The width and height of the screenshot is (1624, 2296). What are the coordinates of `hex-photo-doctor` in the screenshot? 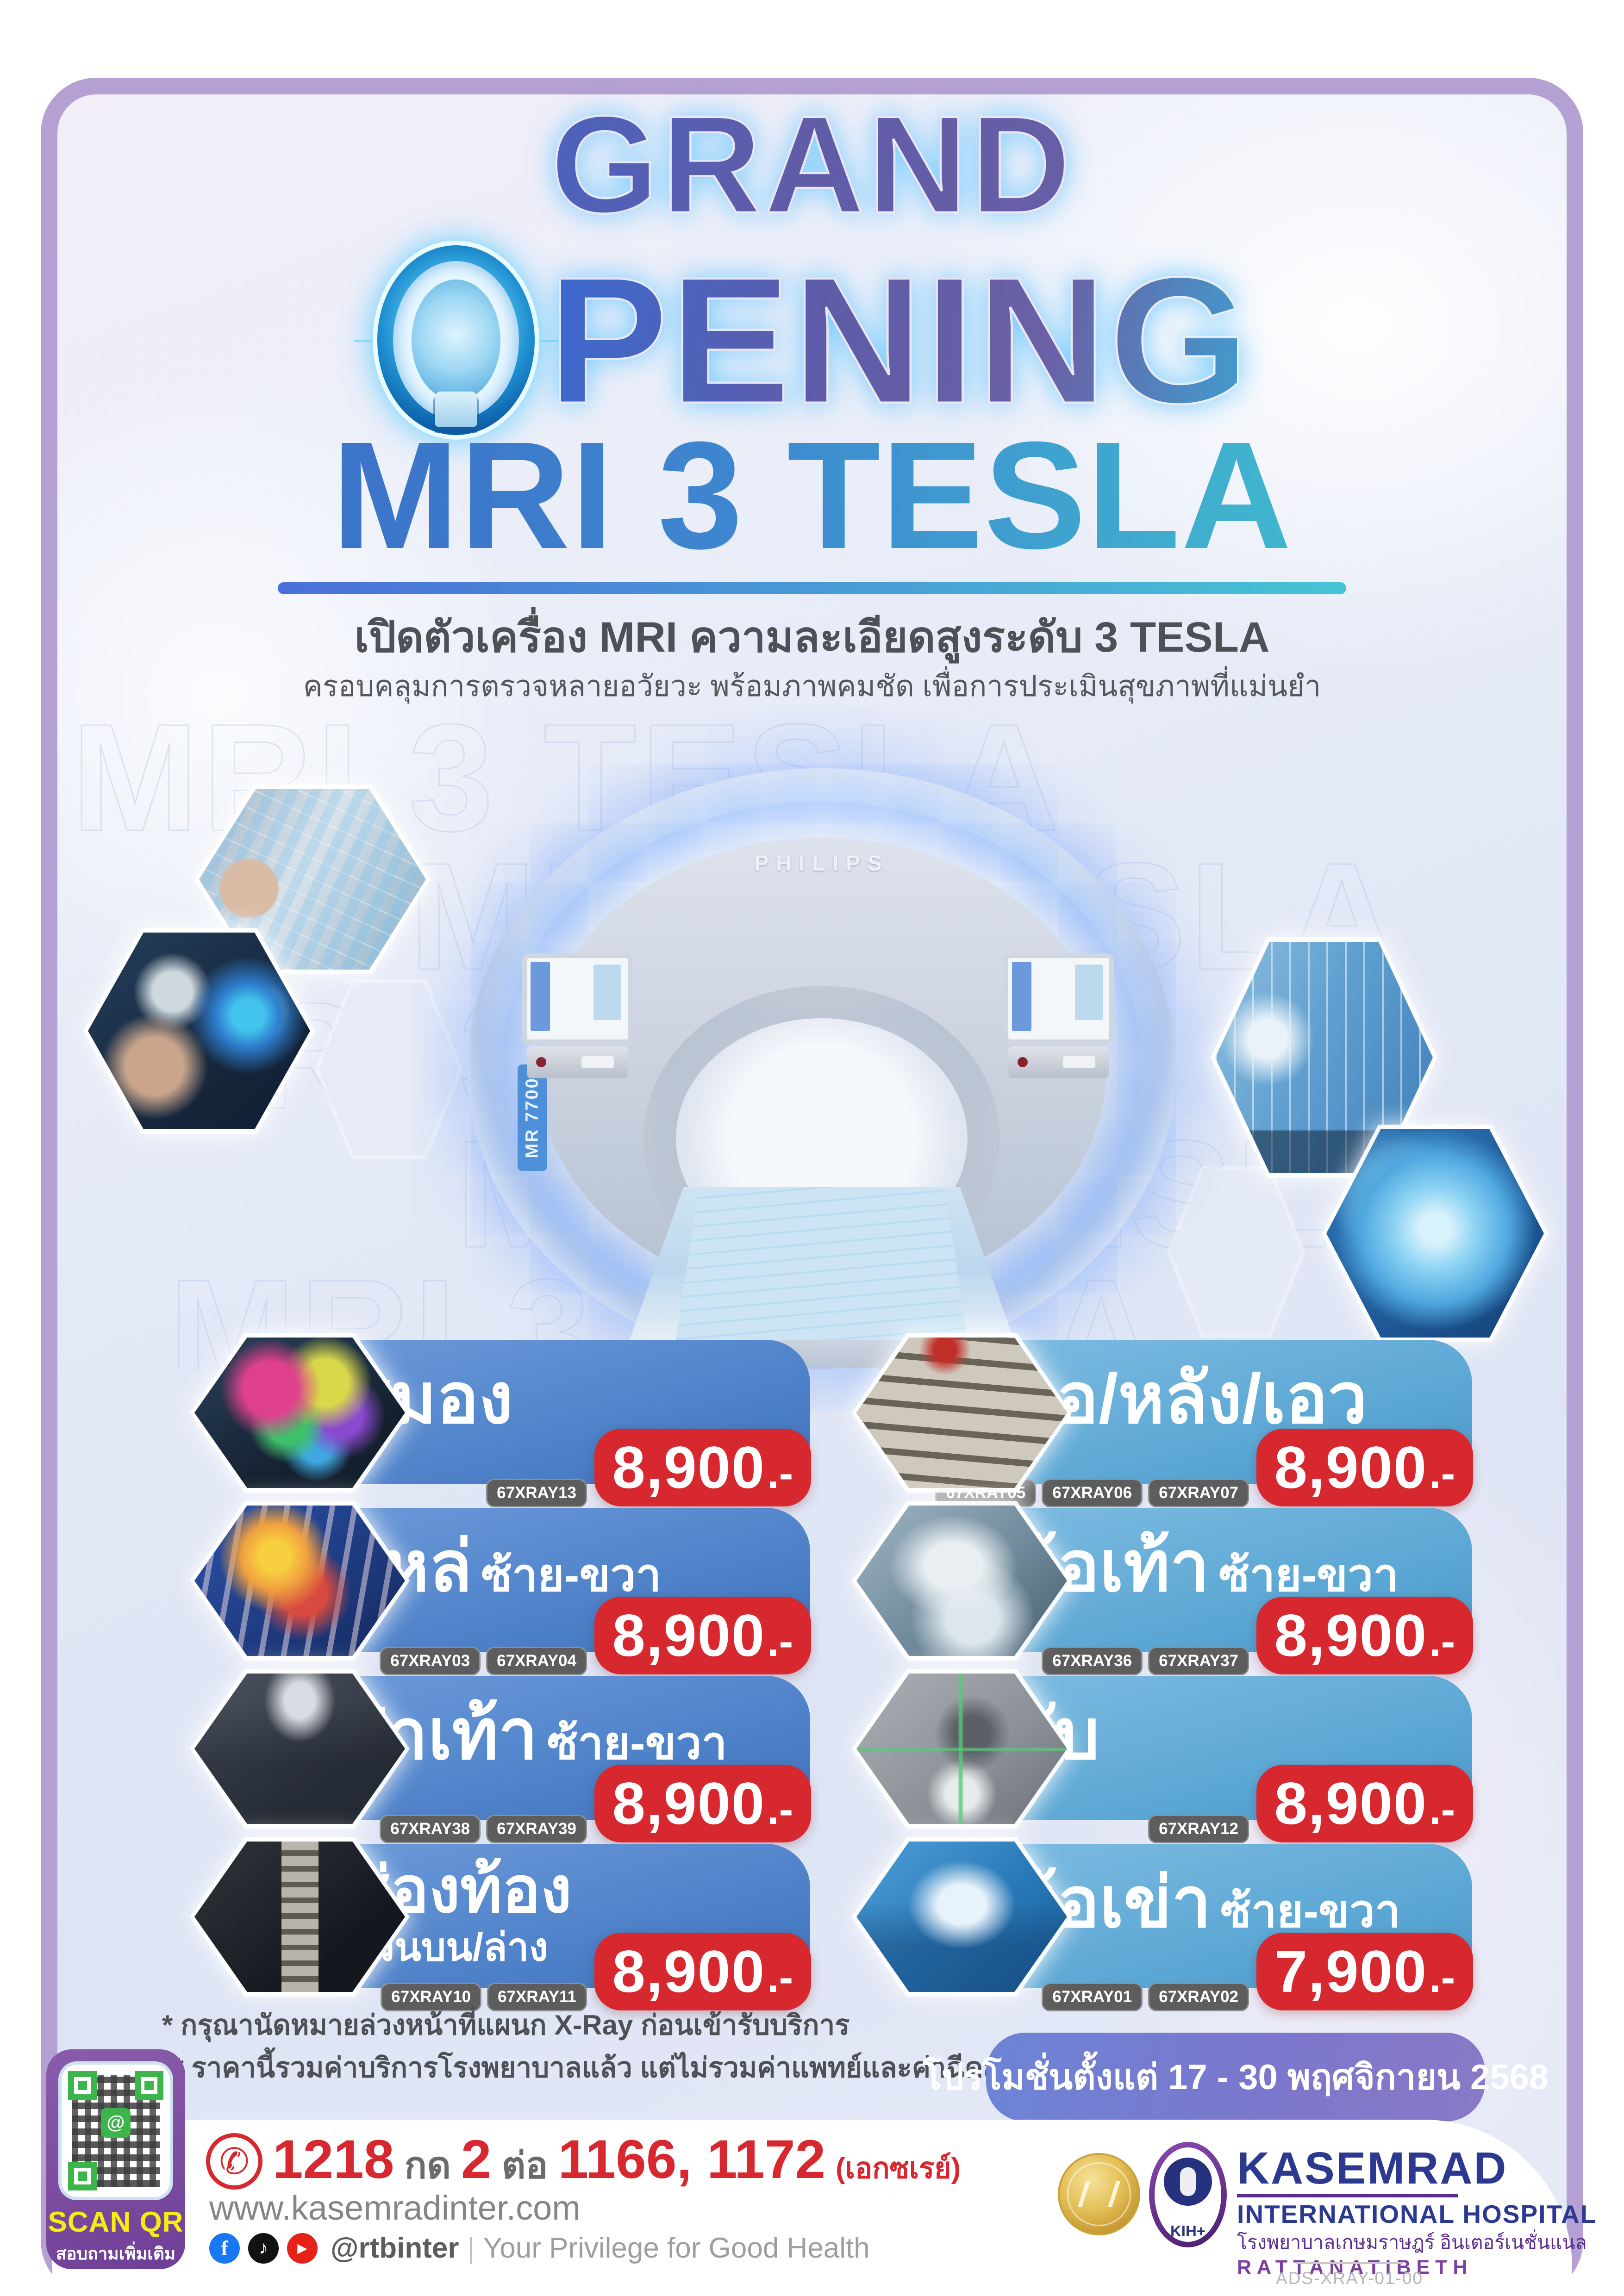 It's located at (199, 1031).